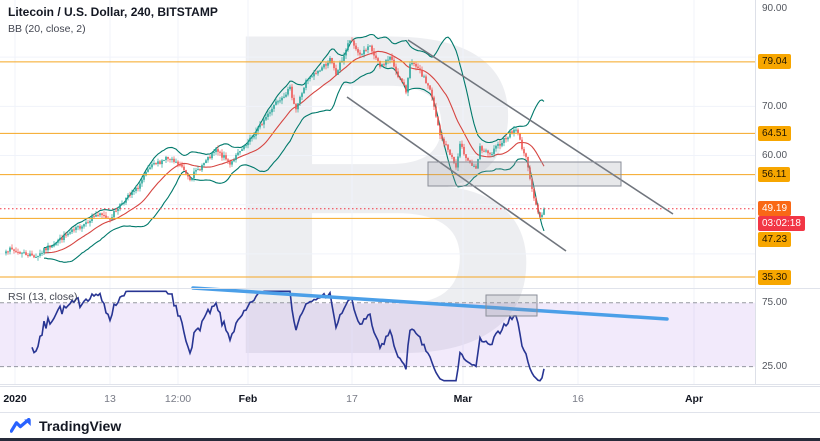 The height and width of the screenshot is (441, 820). What do you see at coordinates (47, 29) in the screenshot?
I see `bb-indicator-label: BB (20, close, 2)` at bounding box center [47, 29].